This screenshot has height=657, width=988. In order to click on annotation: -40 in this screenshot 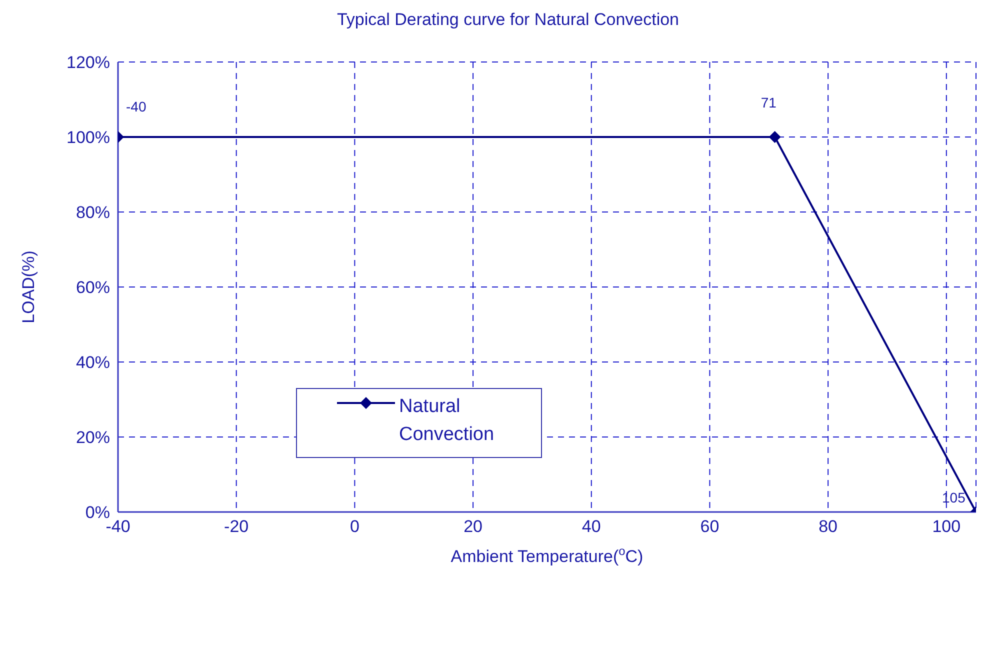, I will do `click(136, 106)`.